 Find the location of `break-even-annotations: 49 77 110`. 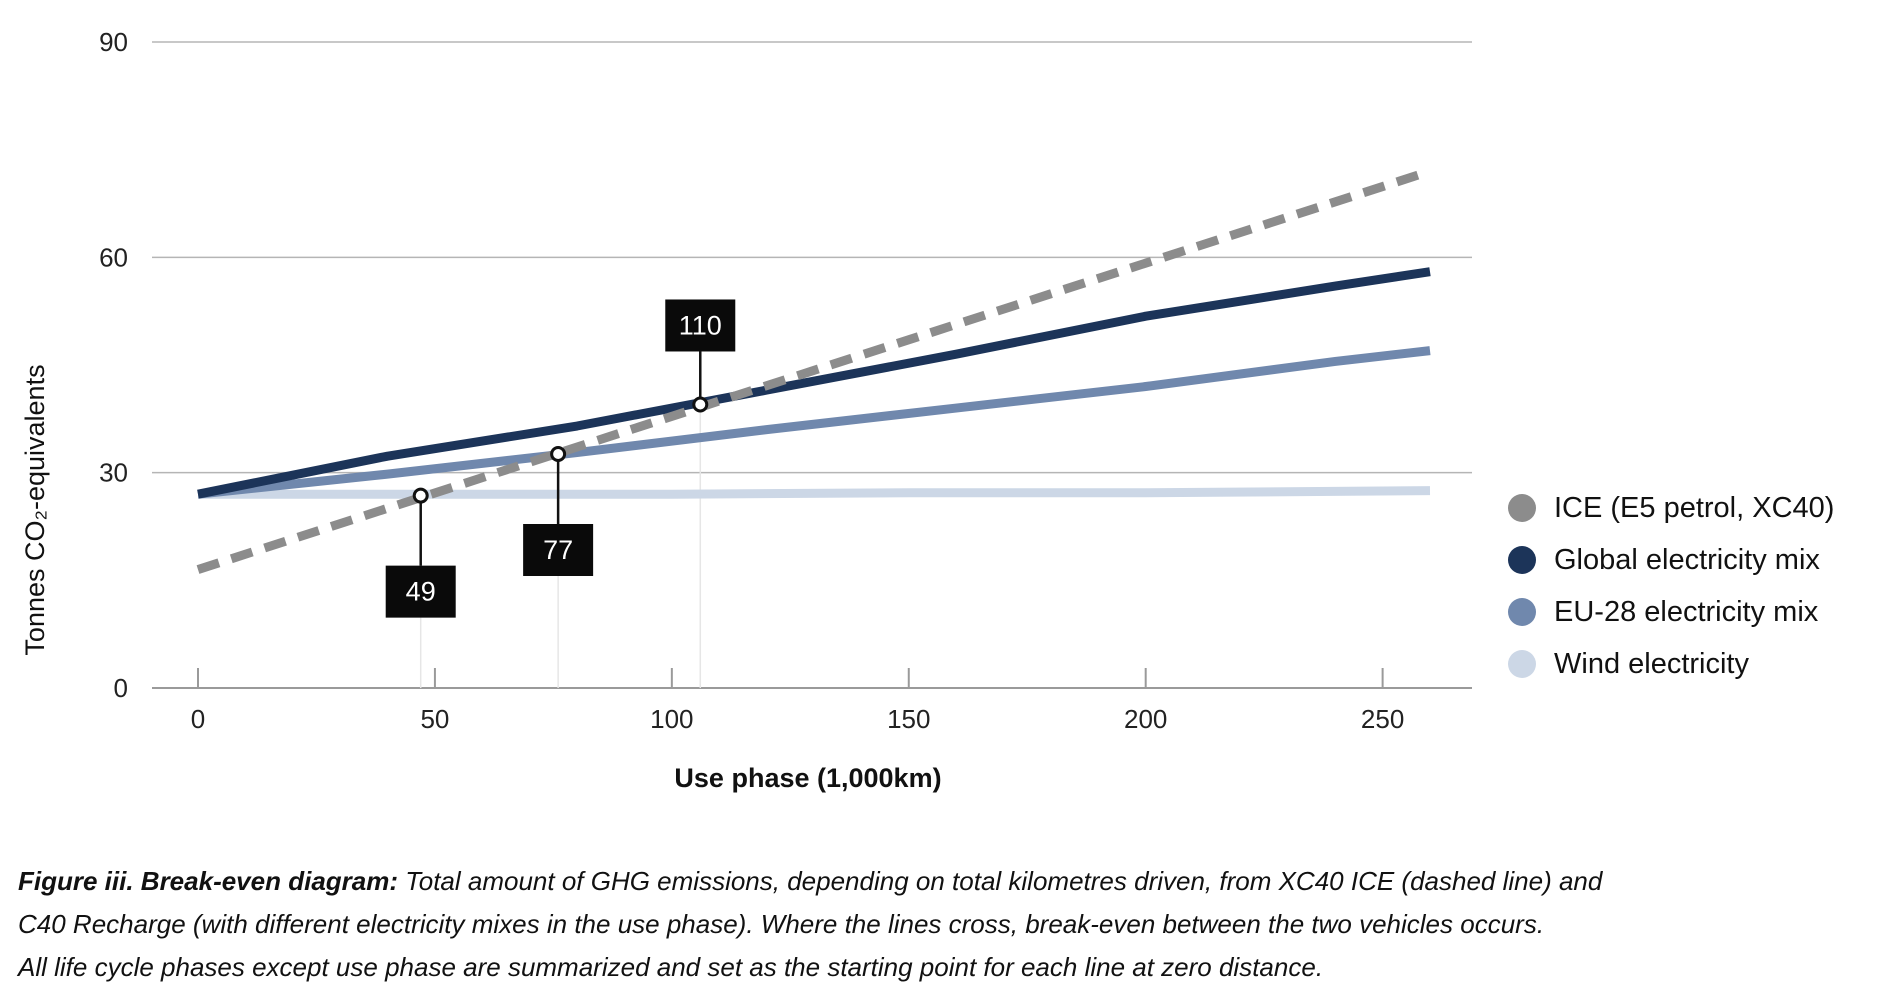

break-even-annotations: 49 77 110 is located at coordinates (560, 458).